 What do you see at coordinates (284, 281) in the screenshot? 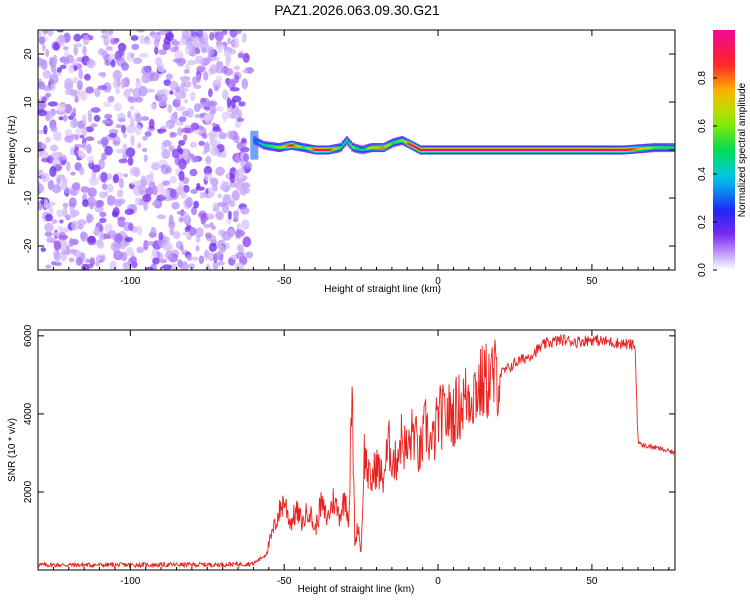
I see `panel1-xtick-label: -50` at bounding box center [284, 281].